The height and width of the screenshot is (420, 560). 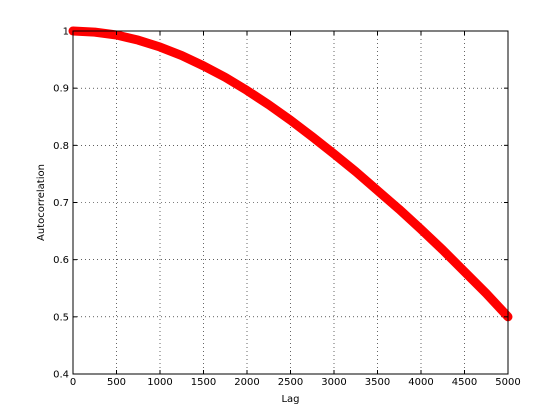 What do you see at coordinates (159, 382) in the screenshot?
I see `x-tick-label: 1000` at bounding box center [159, 382].